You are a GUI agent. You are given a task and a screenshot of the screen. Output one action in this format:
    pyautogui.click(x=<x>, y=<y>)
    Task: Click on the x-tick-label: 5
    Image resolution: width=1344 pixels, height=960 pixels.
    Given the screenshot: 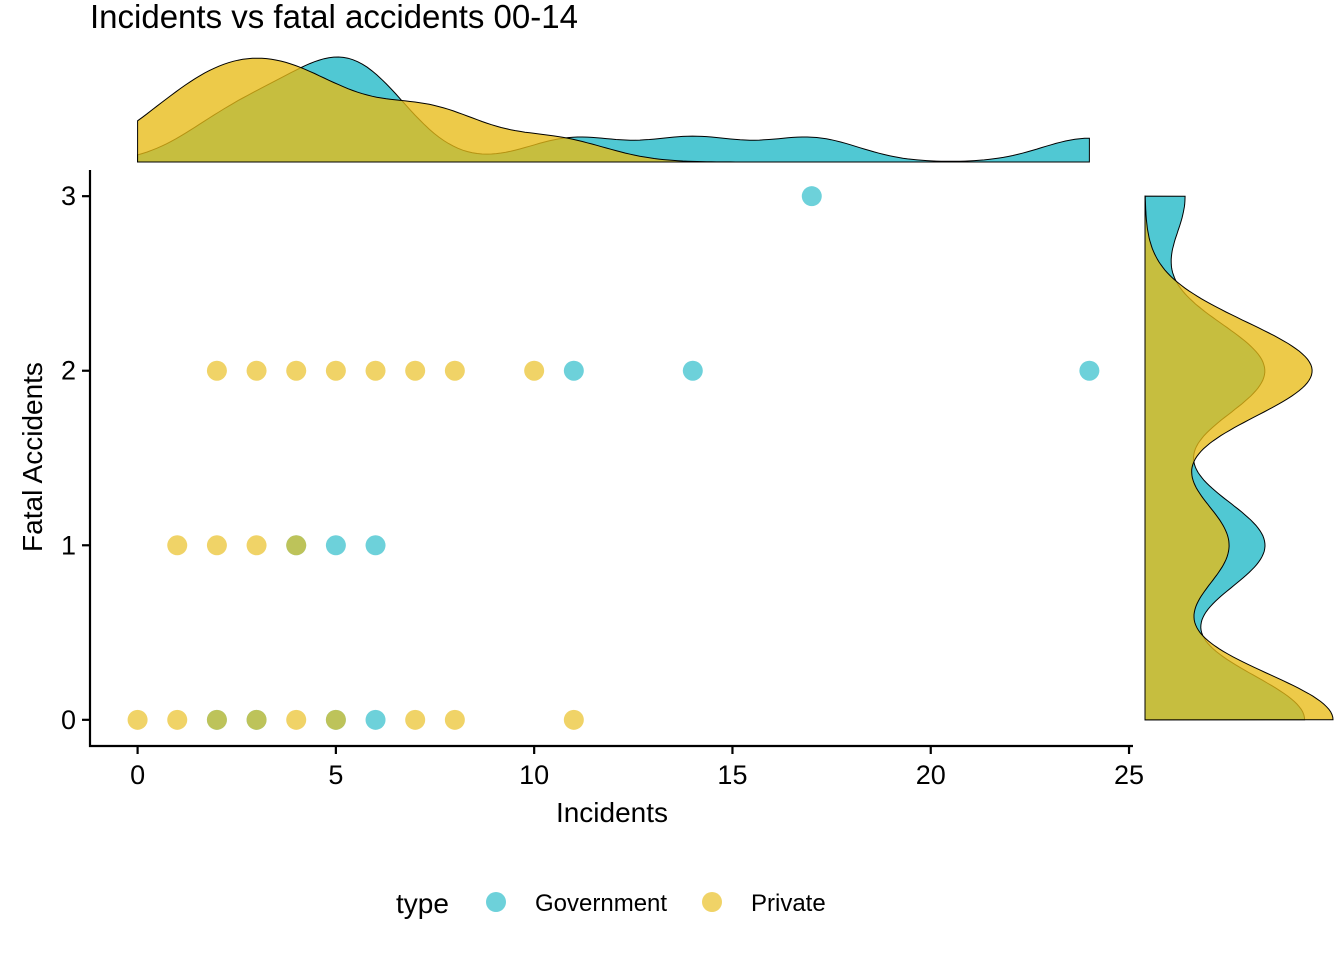 What is the action you would take?
    pyautogui.click(x=335, y=775)
    